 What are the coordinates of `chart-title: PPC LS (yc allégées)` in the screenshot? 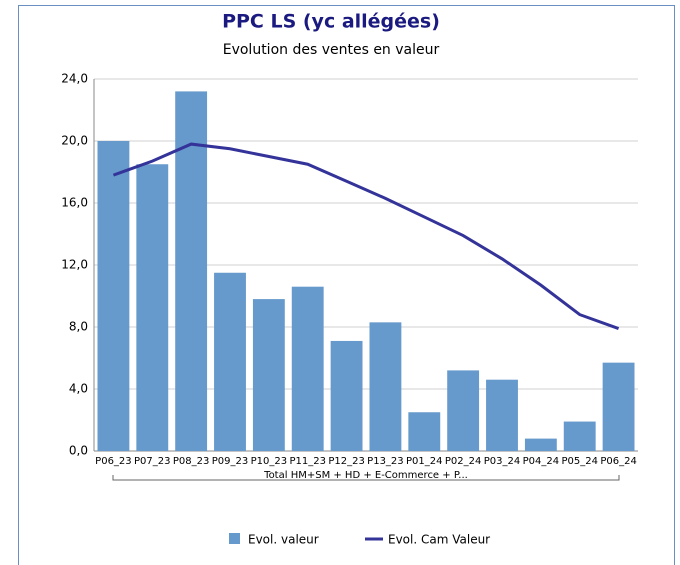 It's located at (331, 22).